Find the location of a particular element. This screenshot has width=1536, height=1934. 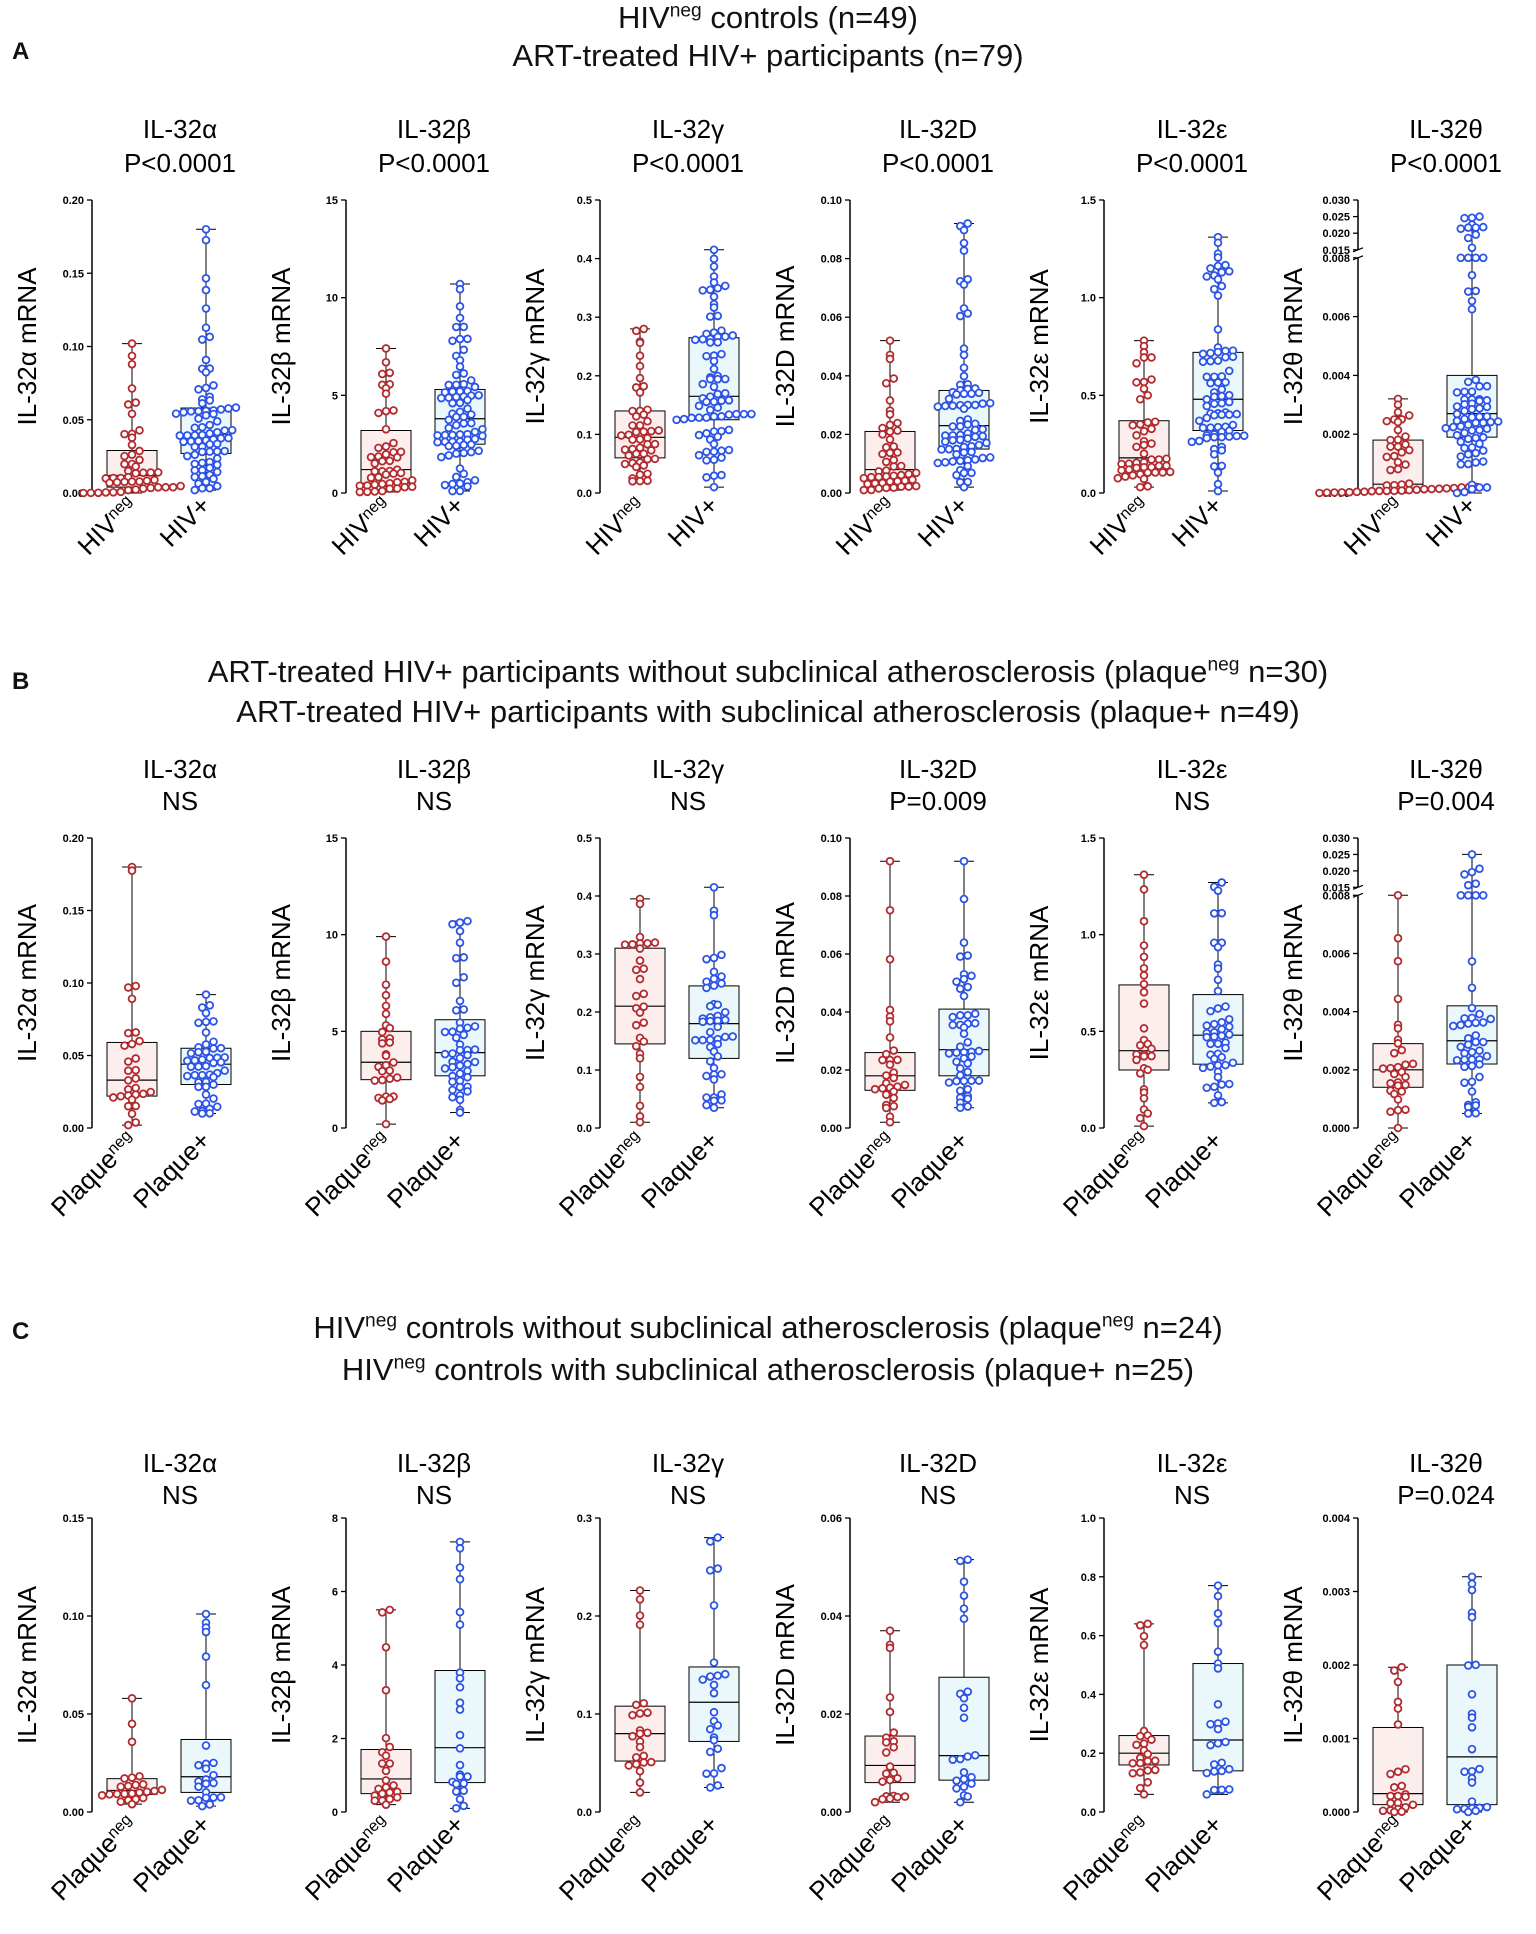

y-tick-label: 0.10 is located at coordinates (831, 839).